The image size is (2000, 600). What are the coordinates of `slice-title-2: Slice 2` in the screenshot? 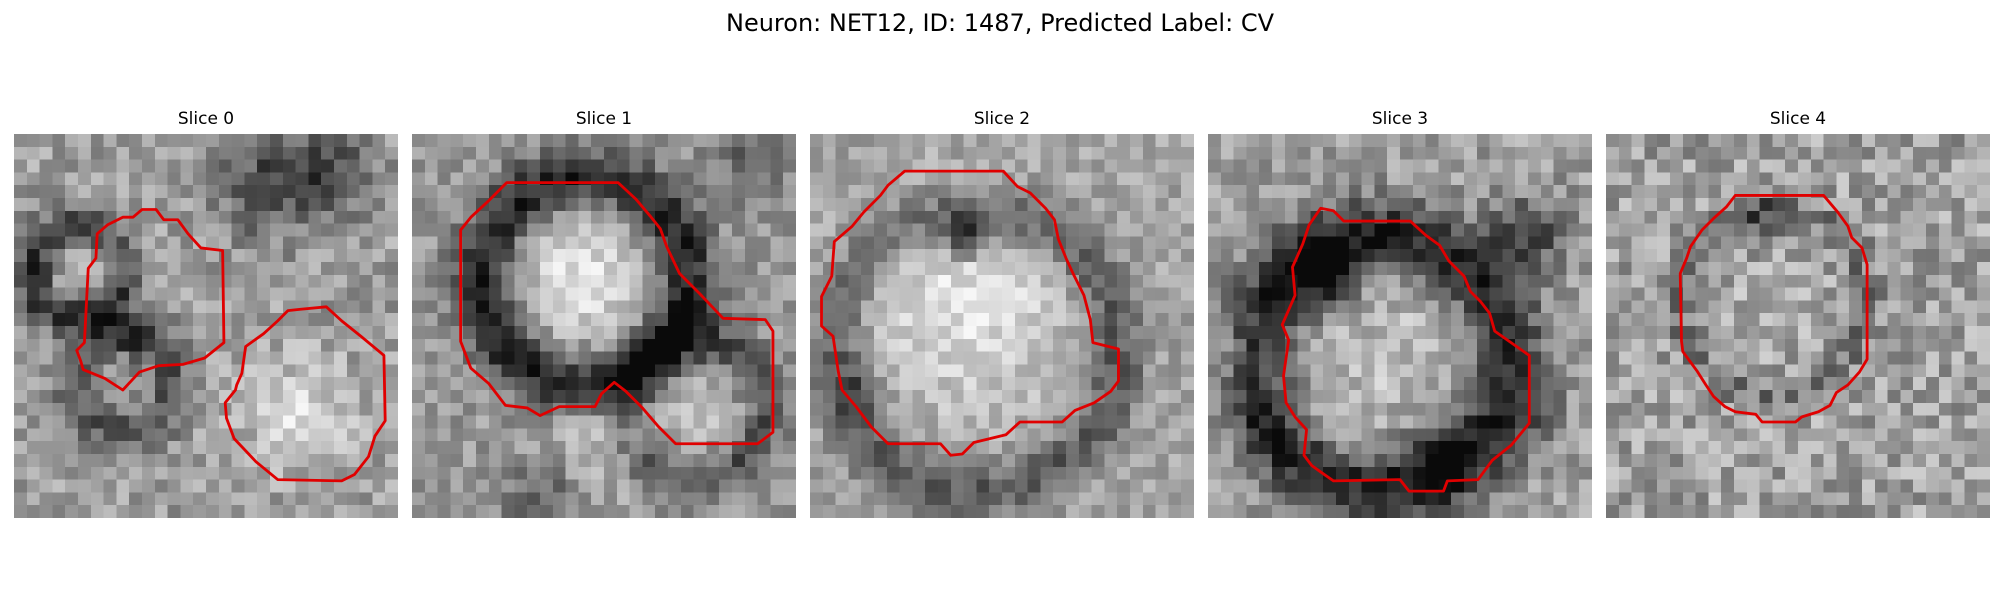 It's located at (1002, 119).